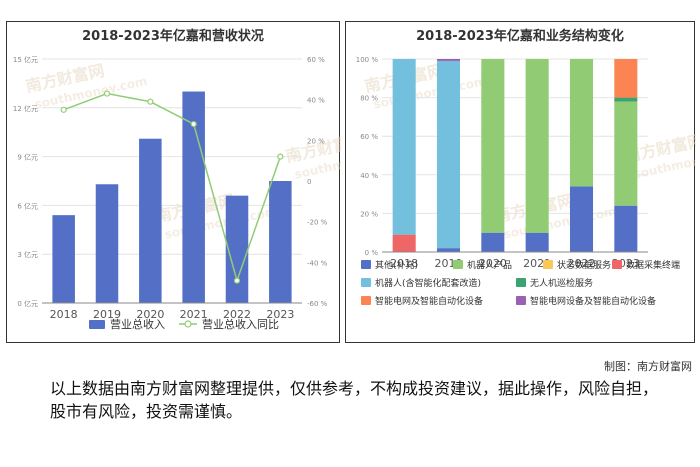 Image resolution: width=700 pixels, height=467 pixels. What do you see at coordinates (309, 182) in the screenshot?
I see `y-right-tick-label: 0` at bounding box center [309, 182].